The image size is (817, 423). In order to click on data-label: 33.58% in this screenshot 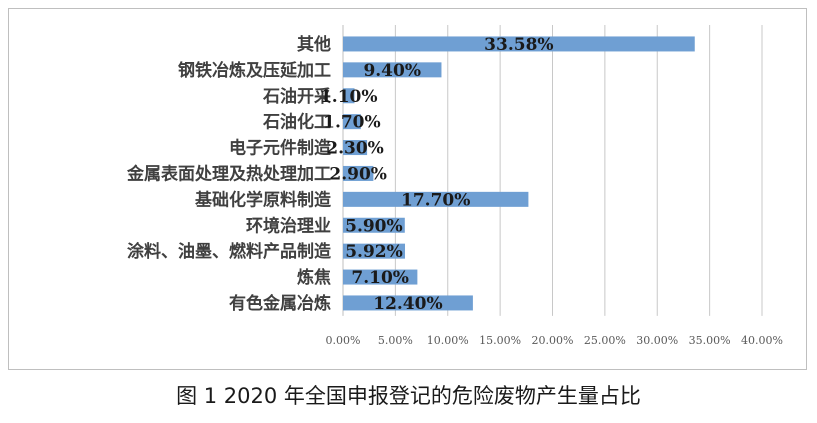, I will do `click(518, 45)`.